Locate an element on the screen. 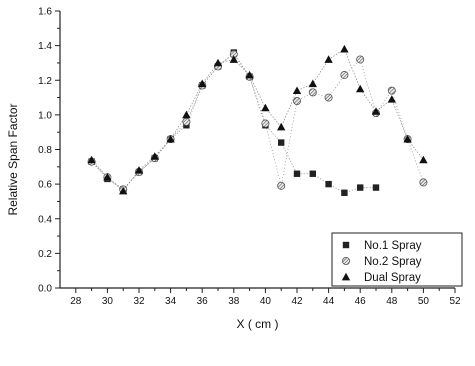  x-tick-label: 42 is located at coordinates (297, 301).